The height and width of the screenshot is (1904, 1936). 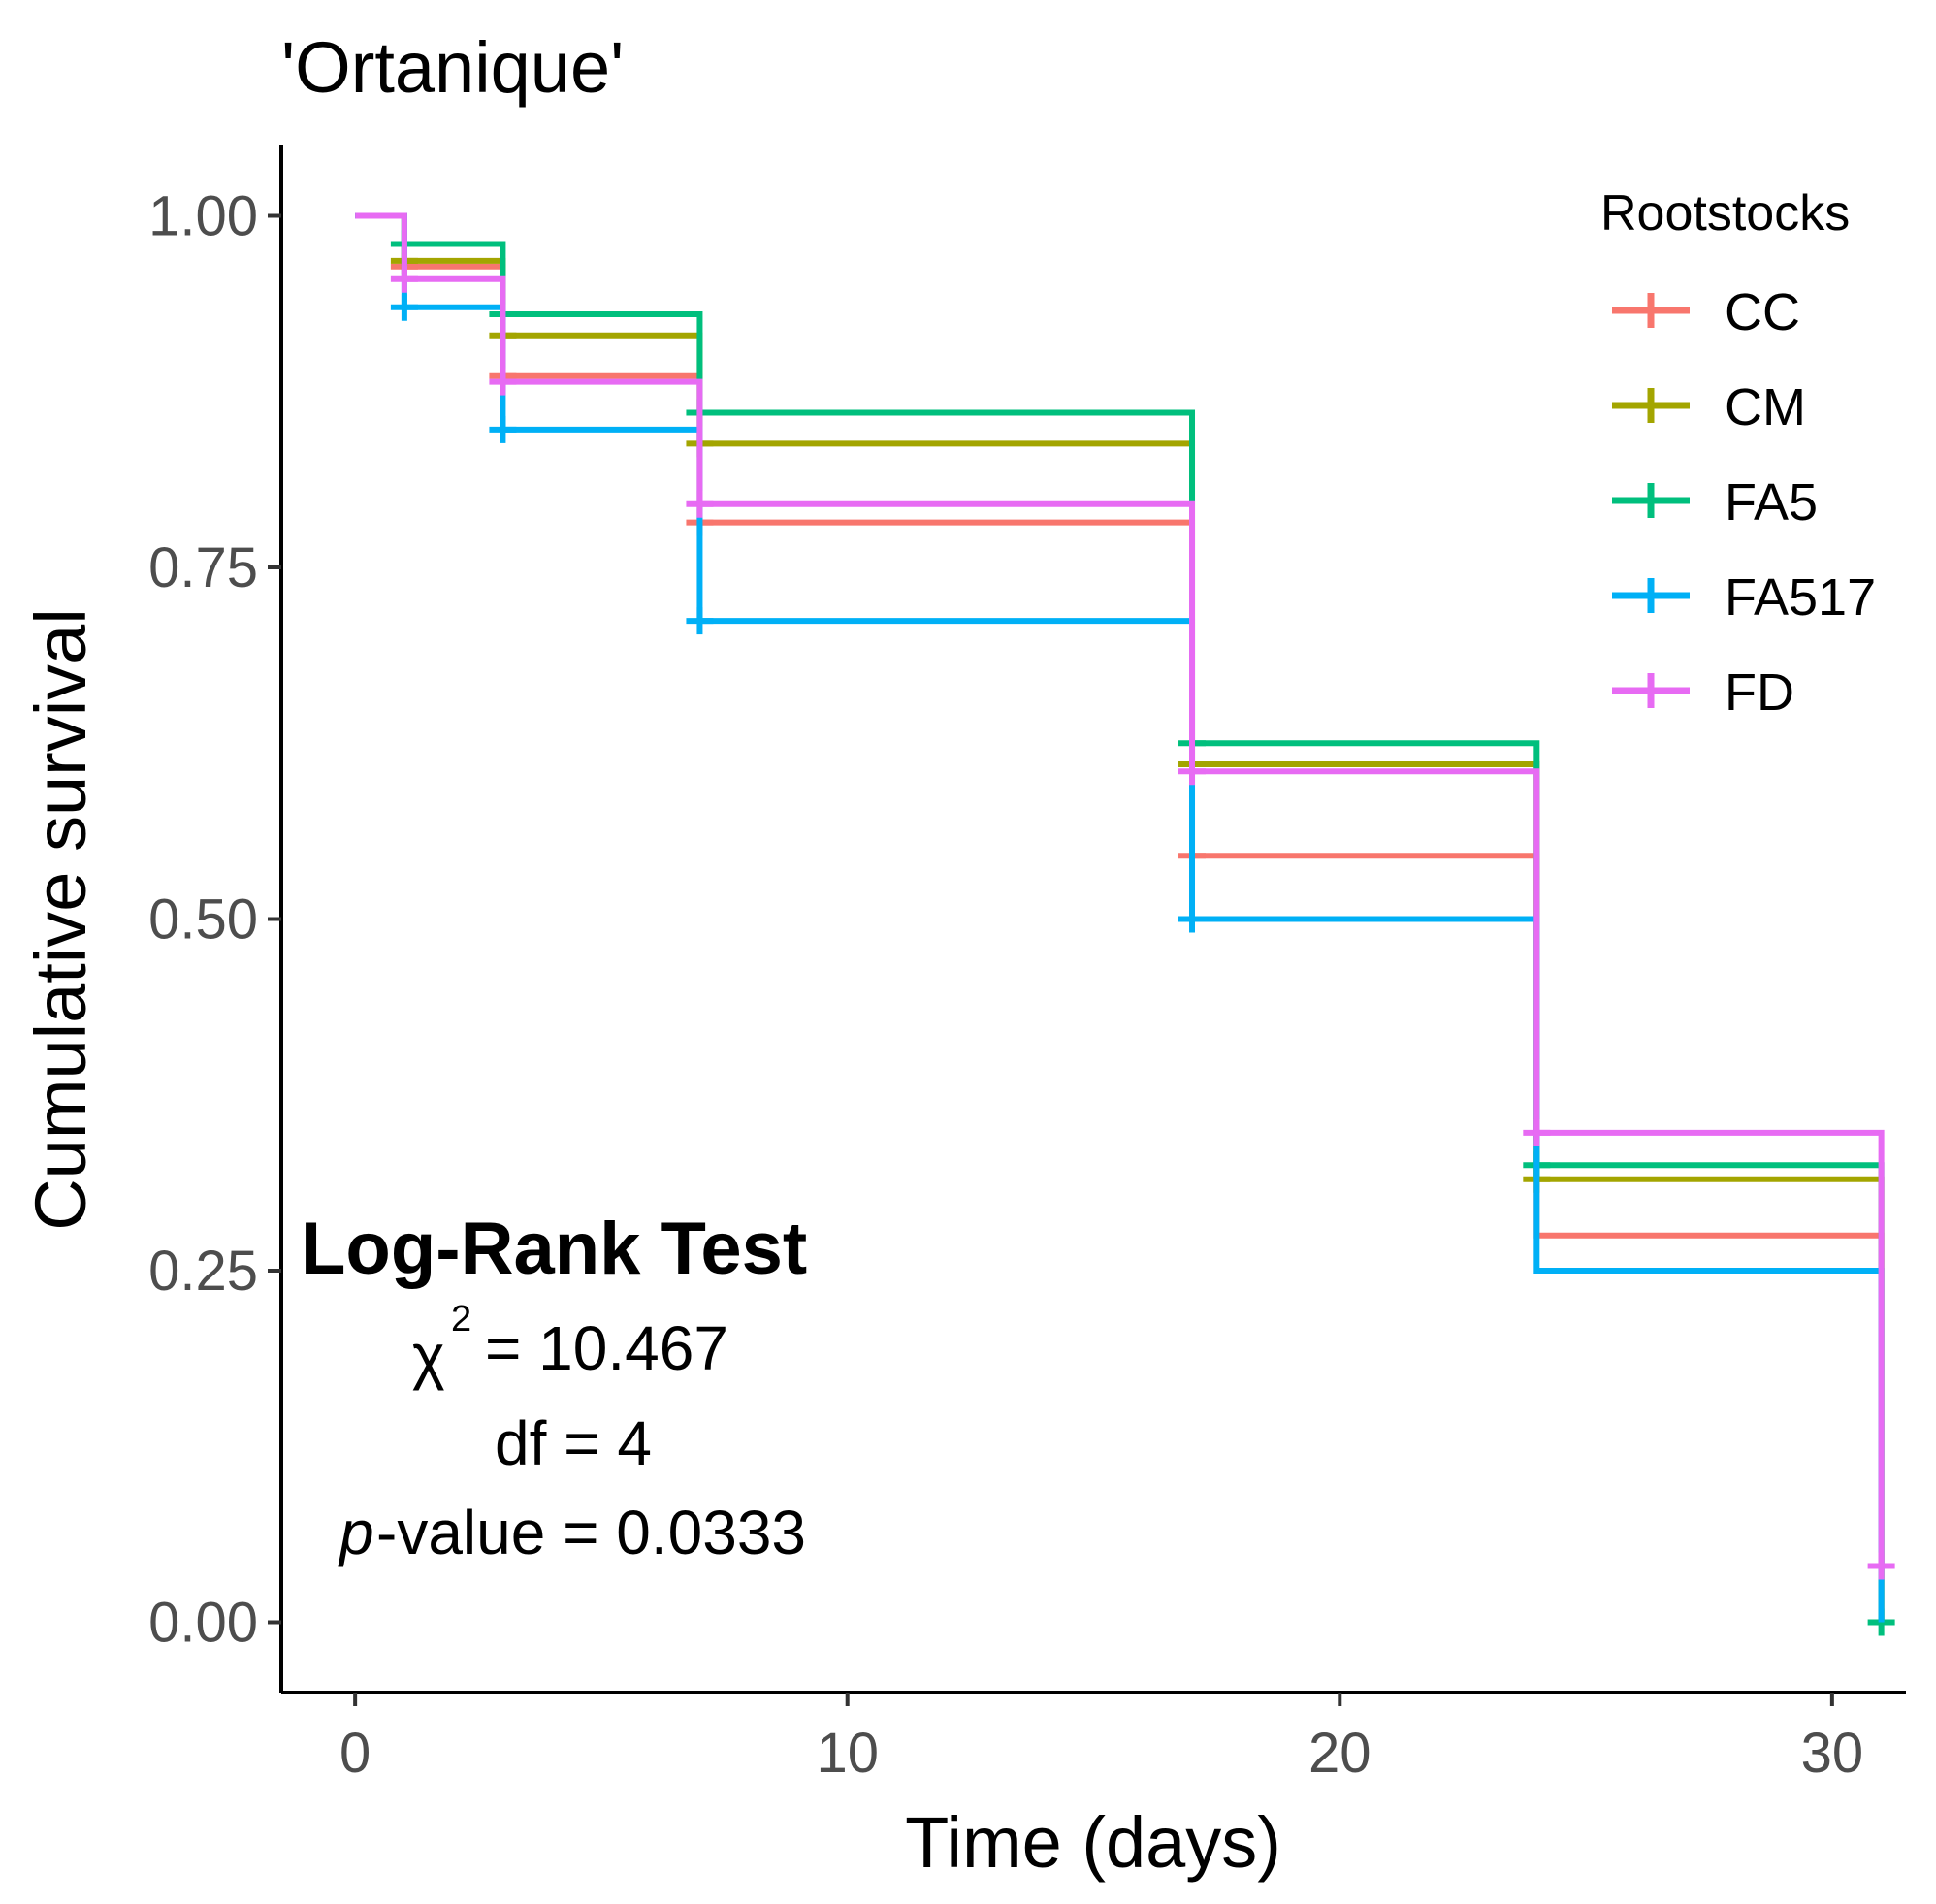 I want to click on y-axis-title: Cumulative survival, so click(x=60, y=919).